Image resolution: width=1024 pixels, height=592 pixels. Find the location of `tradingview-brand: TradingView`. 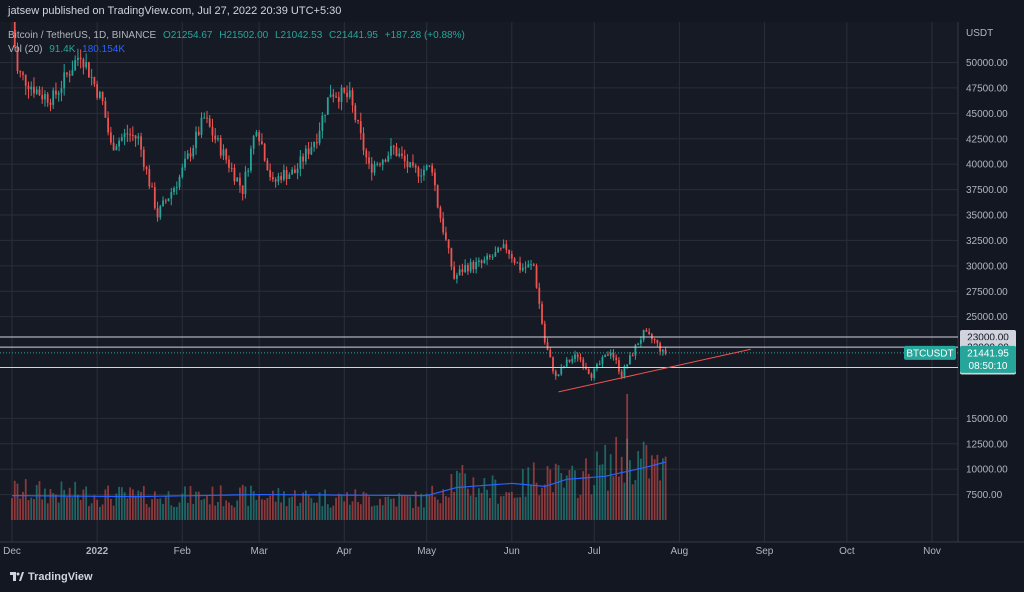

tradingview-brand: TradingView is located at coordinates (51, 577).